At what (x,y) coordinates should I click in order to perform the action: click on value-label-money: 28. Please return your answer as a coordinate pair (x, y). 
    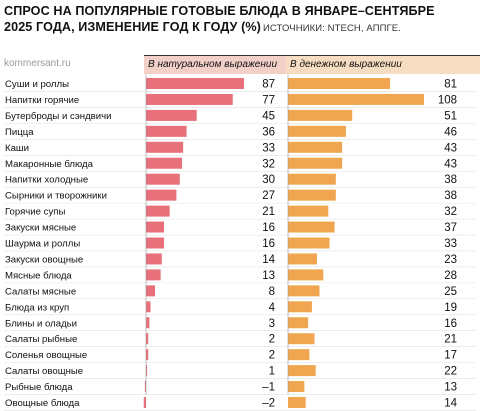
    Looking at the image, I should click on (450, 276).